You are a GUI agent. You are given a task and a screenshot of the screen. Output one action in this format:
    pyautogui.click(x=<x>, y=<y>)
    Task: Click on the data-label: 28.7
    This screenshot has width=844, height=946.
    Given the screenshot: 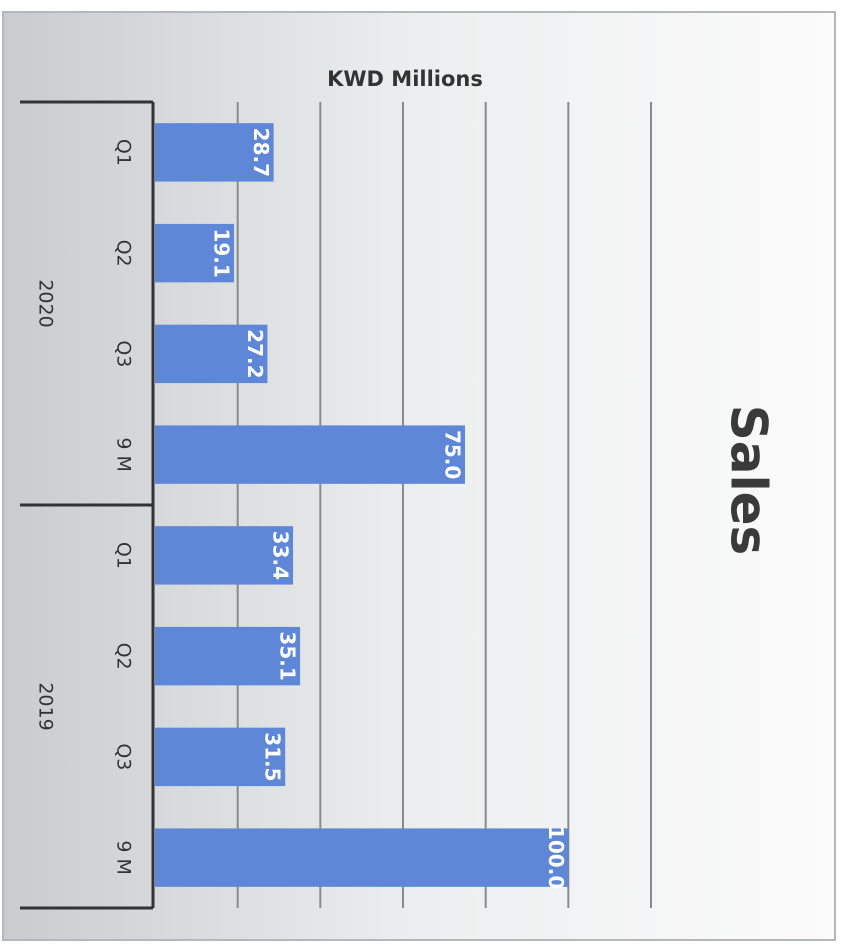 What is the action you would take?
    pyautogui.click(x=261, y=152)
    